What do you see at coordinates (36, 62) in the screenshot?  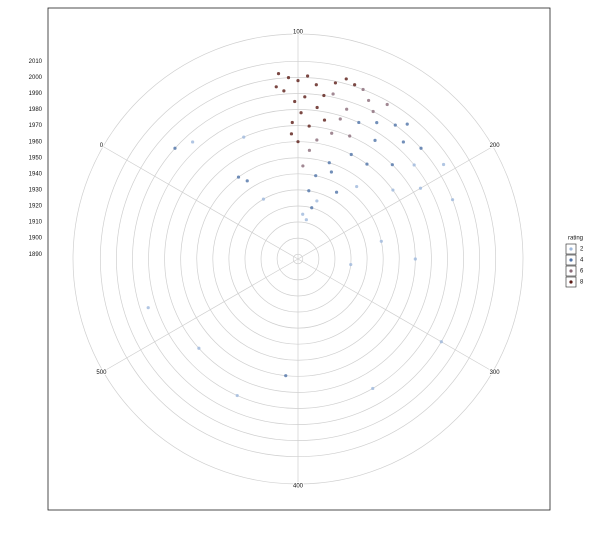 I see `y-tick-label: 2010` at bounding box center [36, 62].